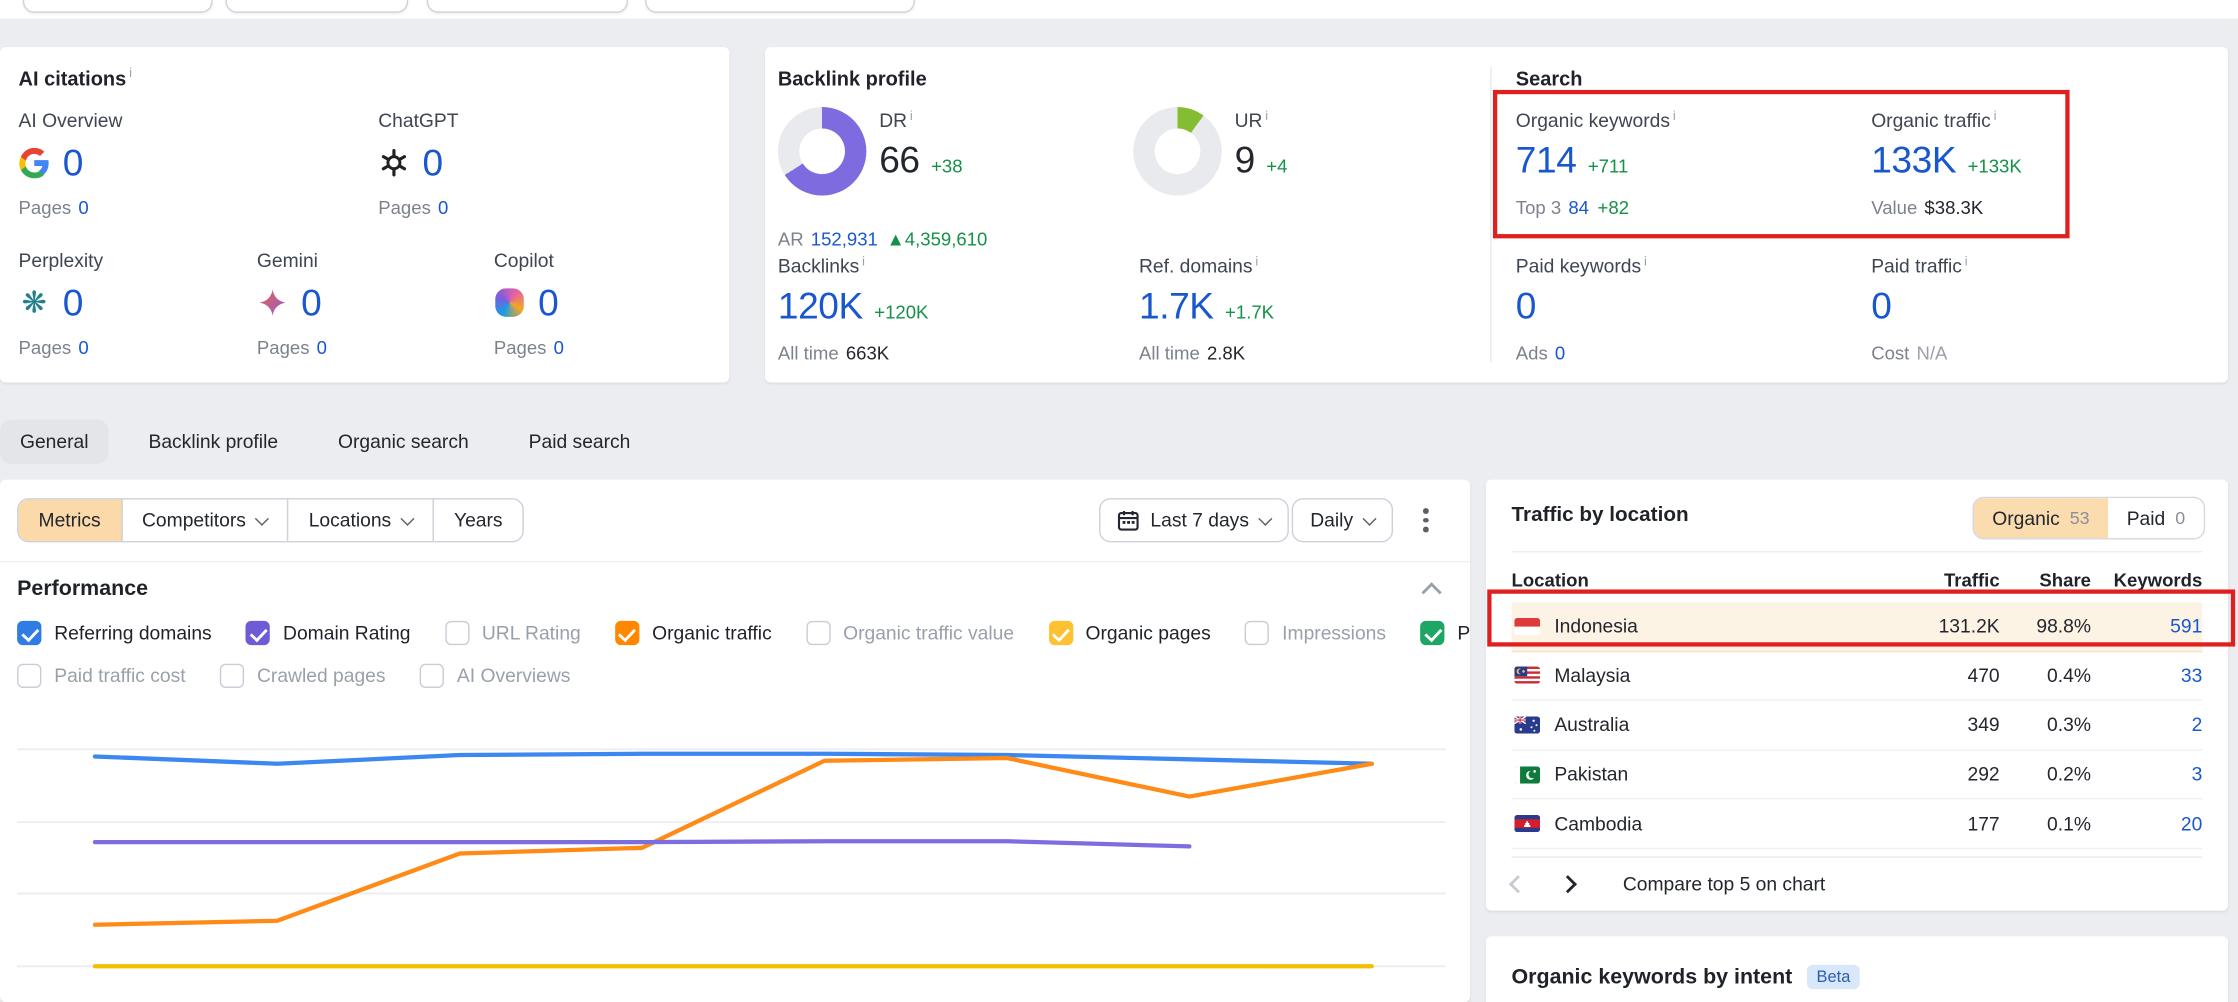  What do you see at coordinates (512, 633) in the screenshot?
I see `checkbox-url-rating: URL Rating` at bounding box center [512, 633].